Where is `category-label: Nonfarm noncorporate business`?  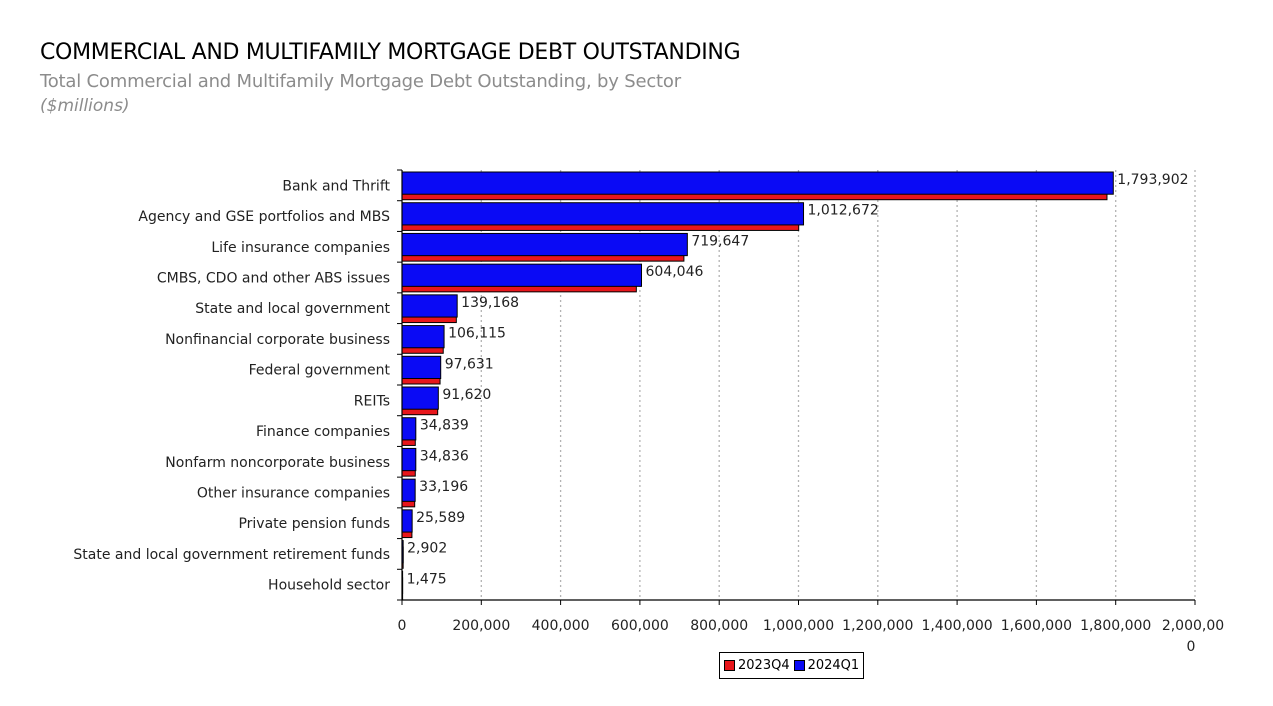
category-label: Nonfarm noncorporate business is located at coordinates (277, 463).